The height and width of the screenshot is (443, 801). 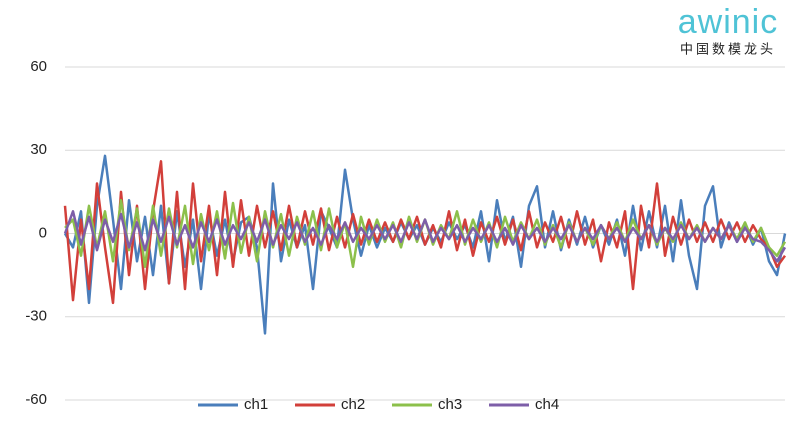 I want to click on logo-tagline: 中国数模龙头, so click(x=728, y=48).